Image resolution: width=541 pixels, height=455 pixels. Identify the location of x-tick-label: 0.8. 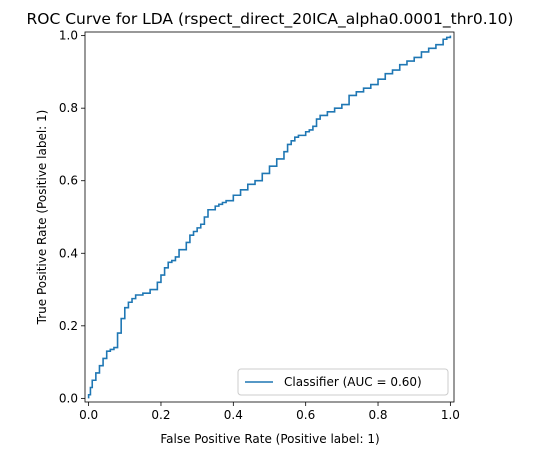
(377, 415).